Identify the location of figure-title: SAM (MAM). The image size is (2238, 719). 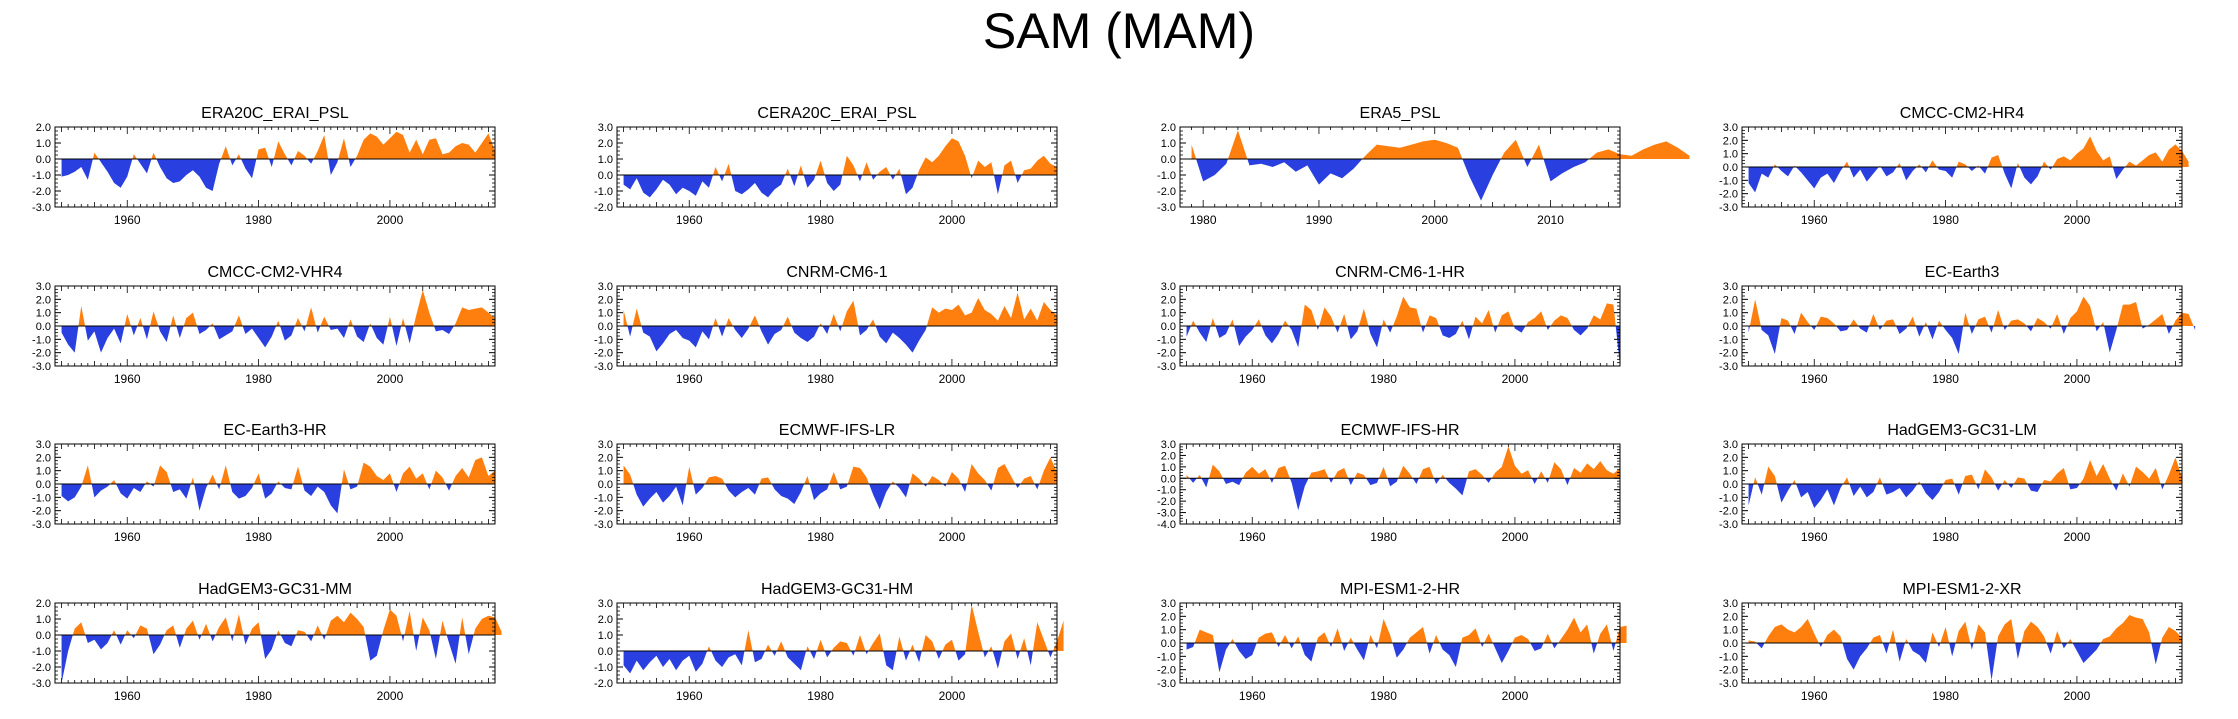
(1119, 31).